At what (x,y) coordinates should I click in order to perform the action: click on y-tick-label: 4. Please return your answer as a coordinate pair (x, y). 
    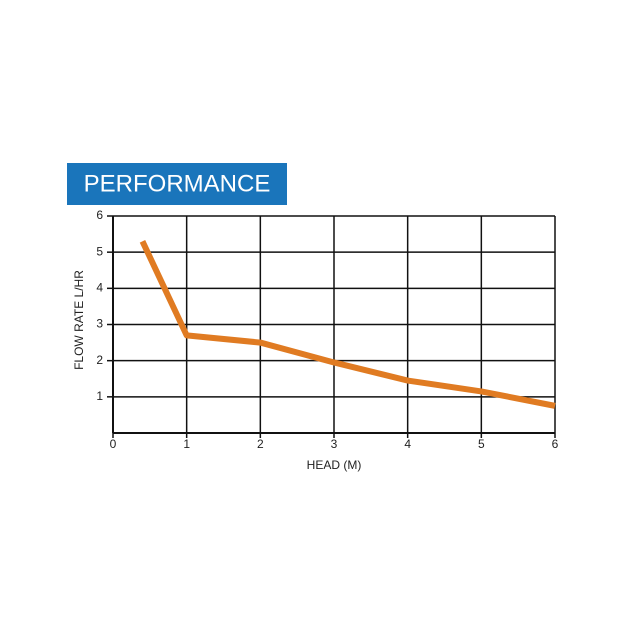
    Looking at the image, I should click on (99, 288).